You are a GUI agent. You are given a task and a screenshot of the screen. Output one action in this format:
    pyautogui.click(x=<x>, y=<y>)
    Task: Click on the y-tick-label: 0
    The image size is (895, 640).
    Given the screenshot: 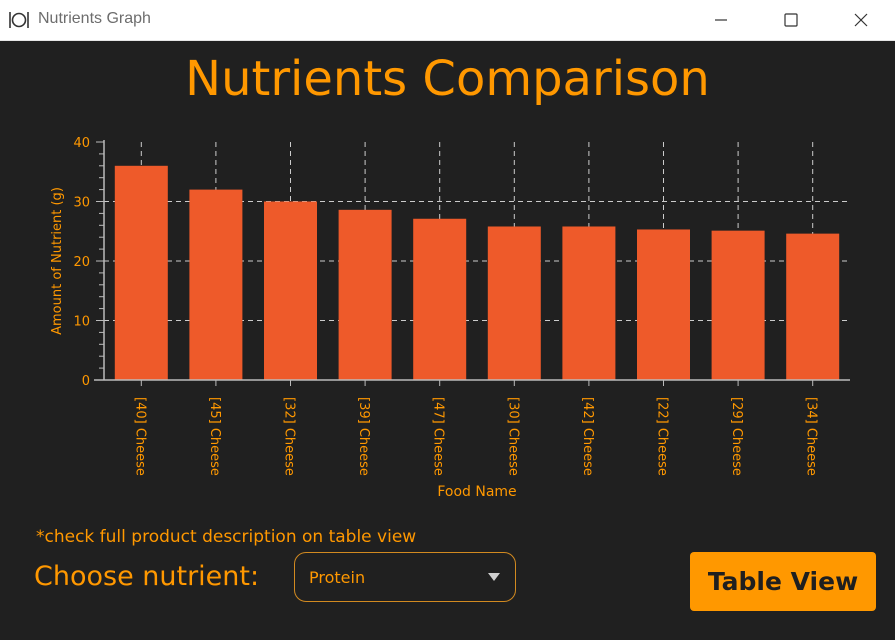 What is the action you would take?
    pyautogui.click(x=86, y=381)
    